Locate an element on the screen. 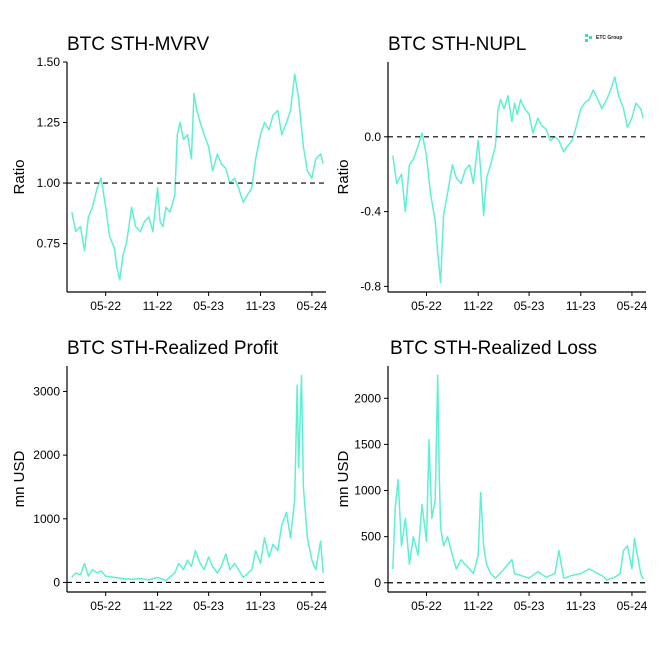 The image size is (661, 666). chart-title: BTC STH-Realized Loss is located at coordinates (493, 348).